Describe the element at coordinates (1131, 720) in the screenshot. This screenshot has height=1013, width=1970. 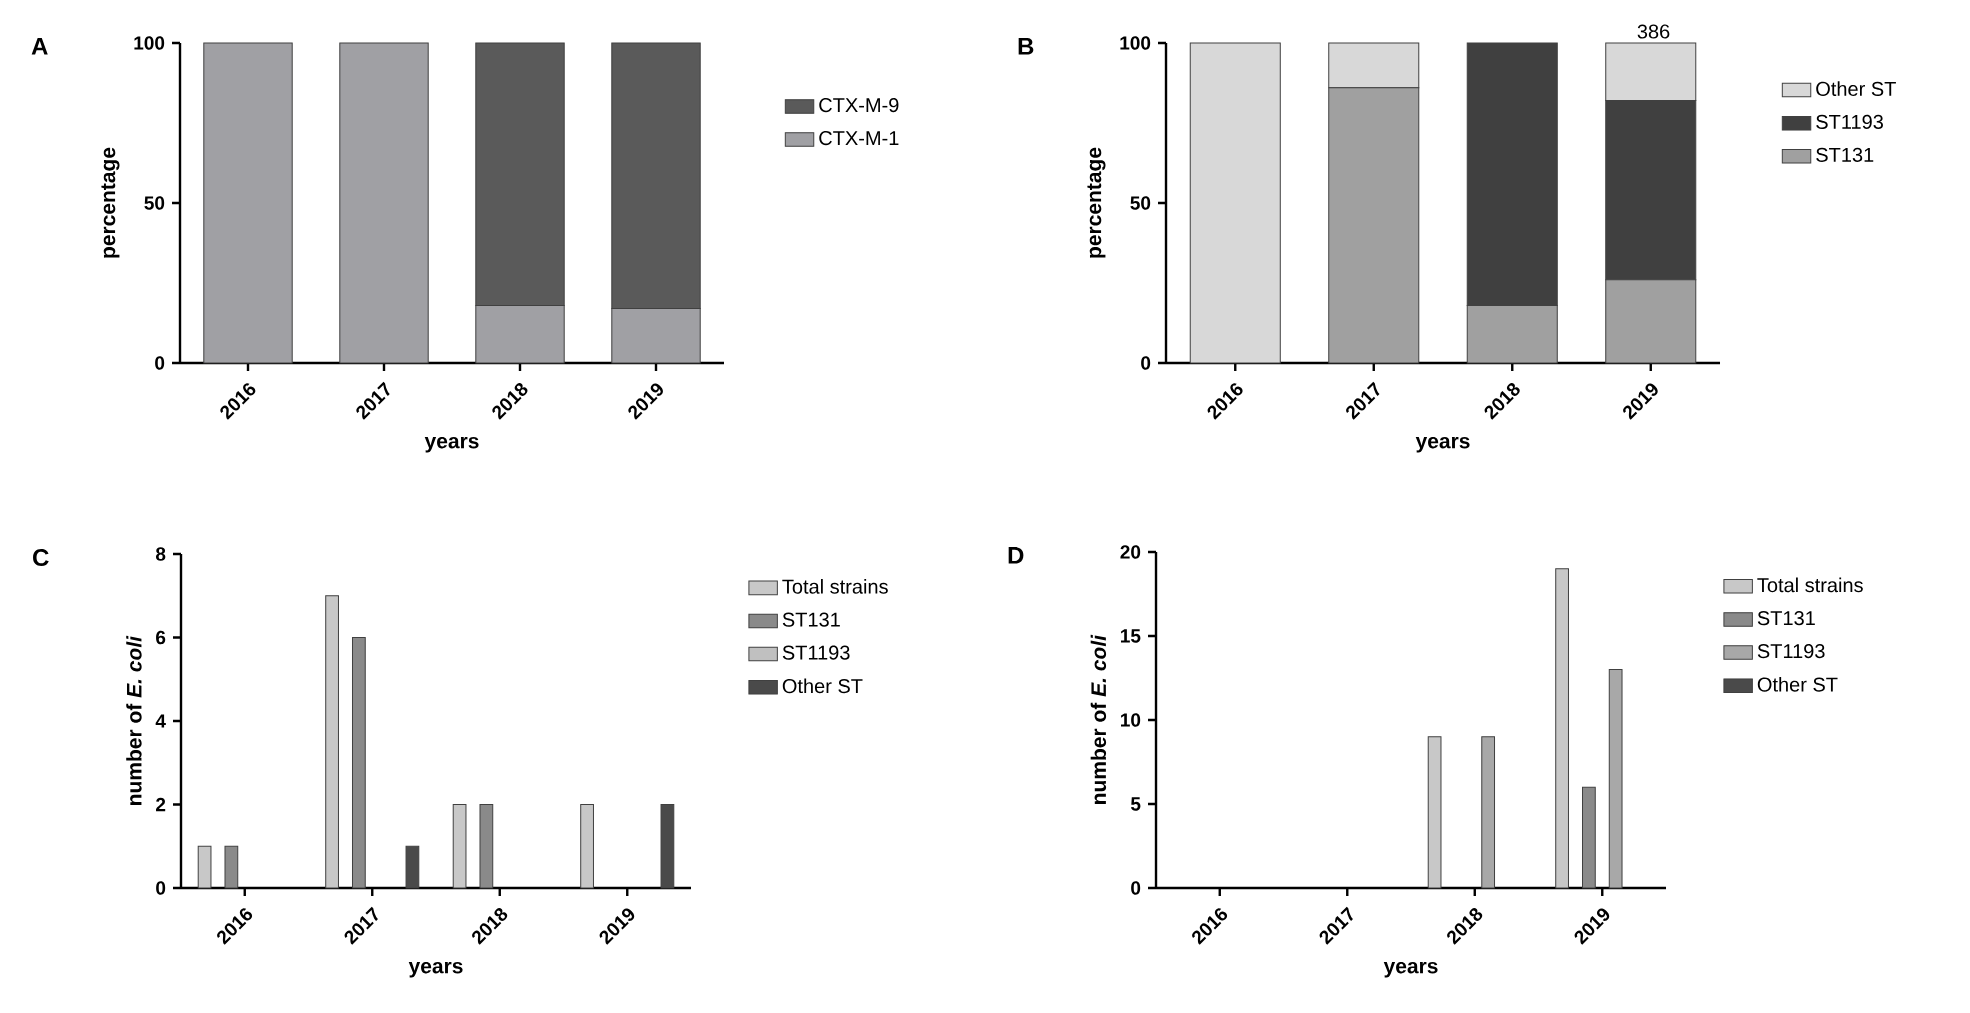
I see `y-tick-label: 10` at that location.